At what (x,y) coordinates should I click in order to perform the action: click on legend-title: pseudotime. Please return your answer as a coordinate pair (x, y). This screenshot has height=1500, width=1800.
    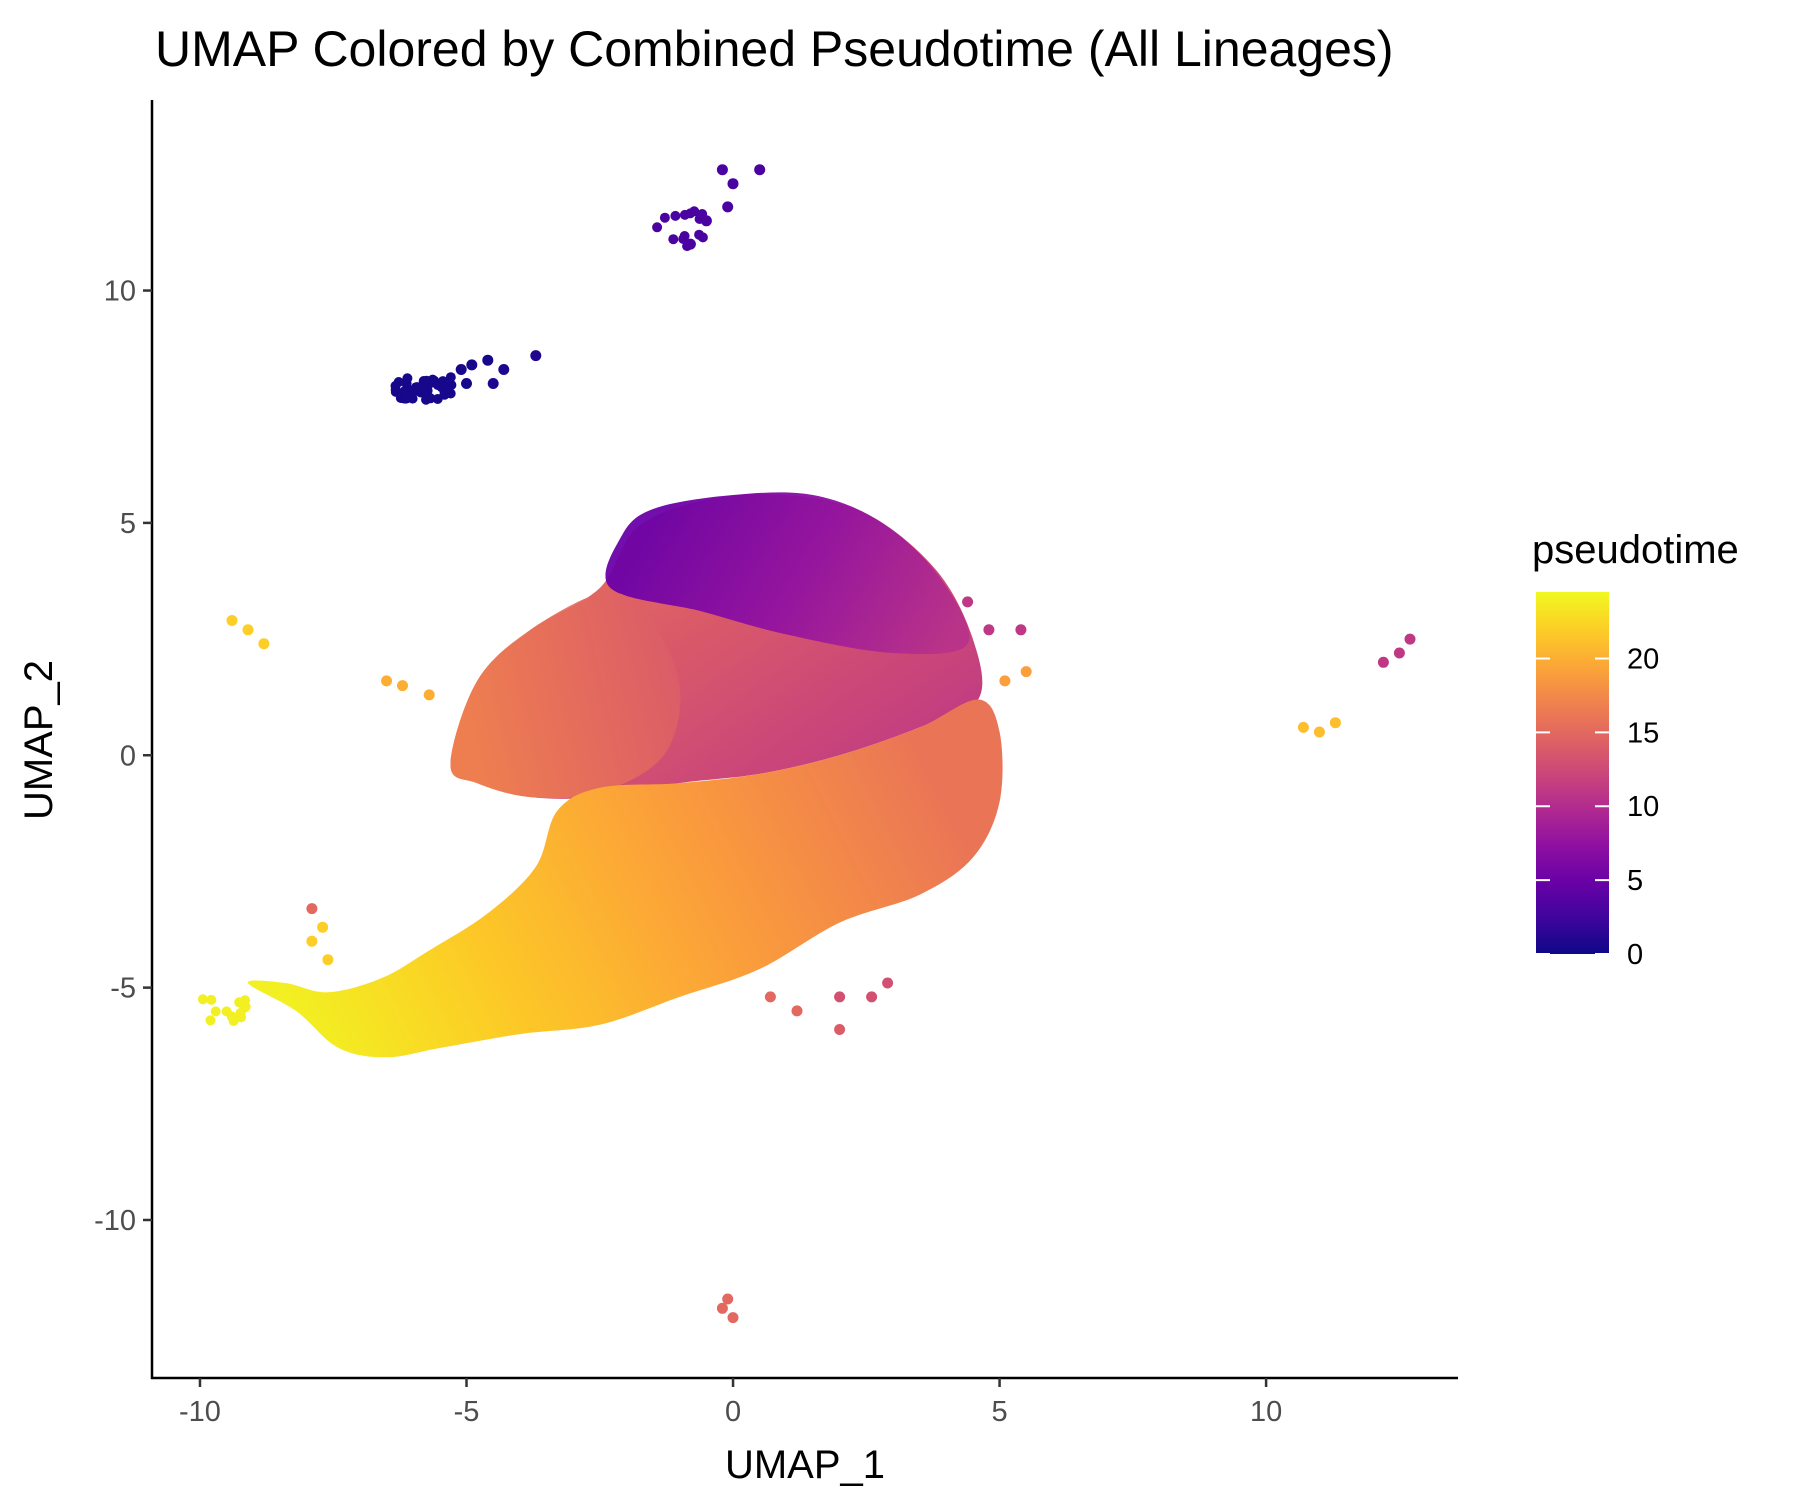
    Looking at the image, I should click on (1635, 550).